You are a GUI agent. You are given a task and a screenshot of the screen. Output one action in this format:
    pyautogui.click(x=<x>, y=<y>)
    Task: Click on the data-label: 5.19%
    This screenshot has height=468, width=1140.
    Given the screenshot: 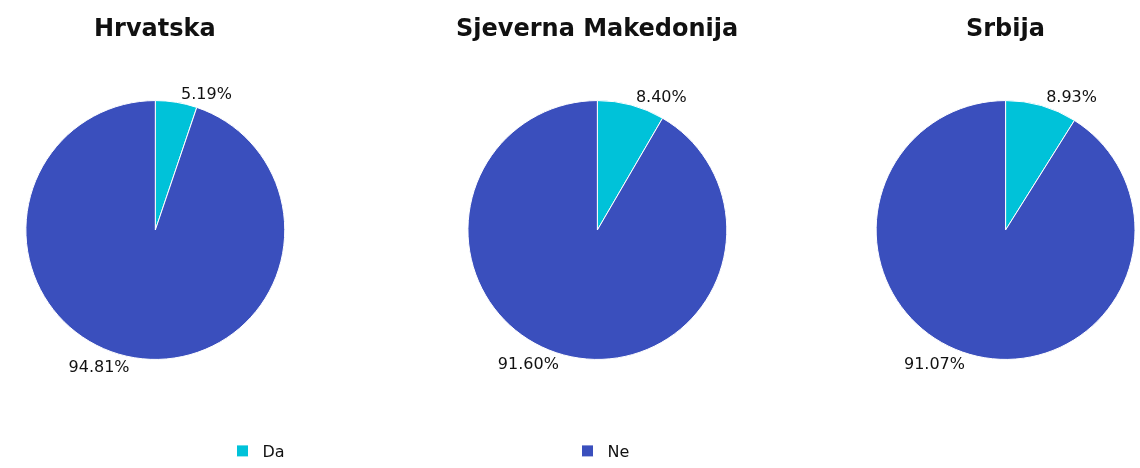 What is the action you would take?
    pyautogui.click(x=206, y=93)
    